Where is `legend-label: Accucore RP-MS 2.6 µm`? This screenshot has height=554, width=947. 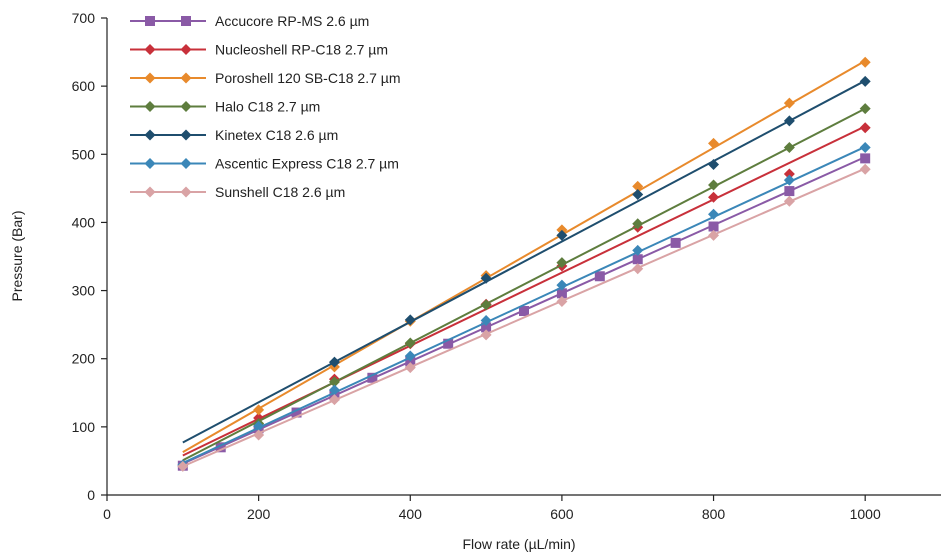
legend-label: Accucore RP-MS 2.6 µm is located at coordinates (292, 21).